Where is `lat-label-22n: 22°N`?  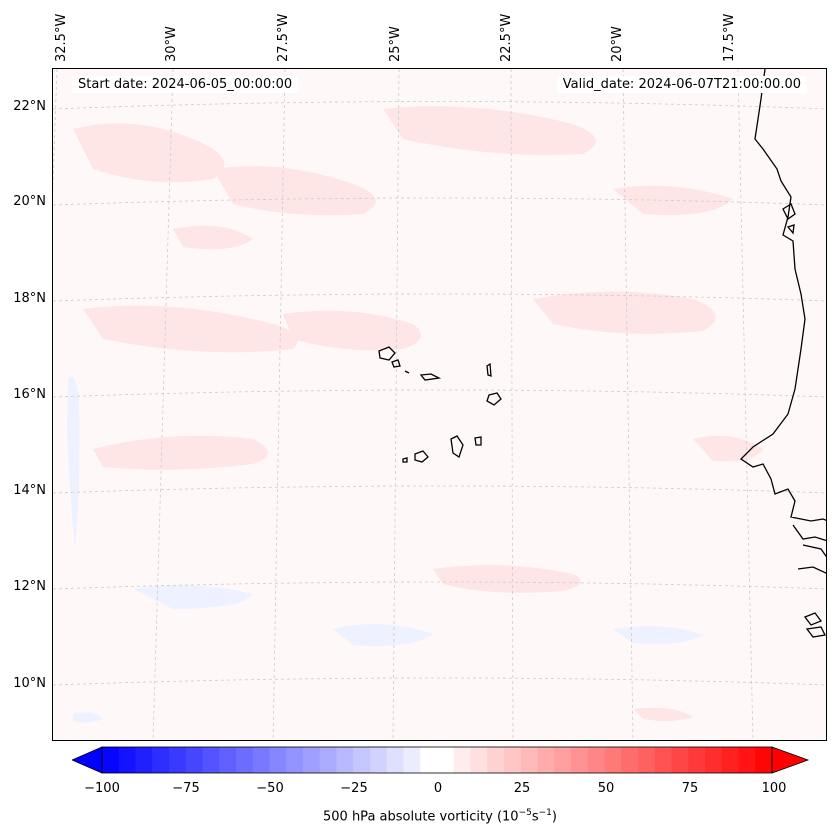 lat-label-22n: 22°N is located at coordinates (29, 106).